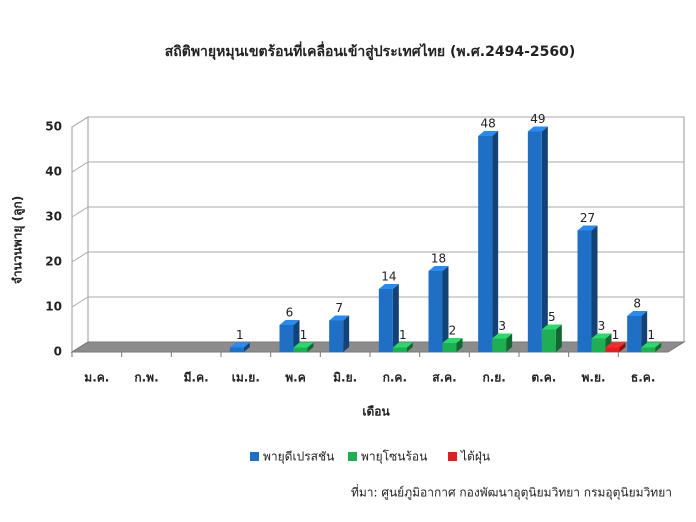 The height and width of the screenshot is (522, 696). Describe the element at coordinates (298, 457) in the screenshot. I see `legend-label: พายุดีเปรสชัน` at that location.